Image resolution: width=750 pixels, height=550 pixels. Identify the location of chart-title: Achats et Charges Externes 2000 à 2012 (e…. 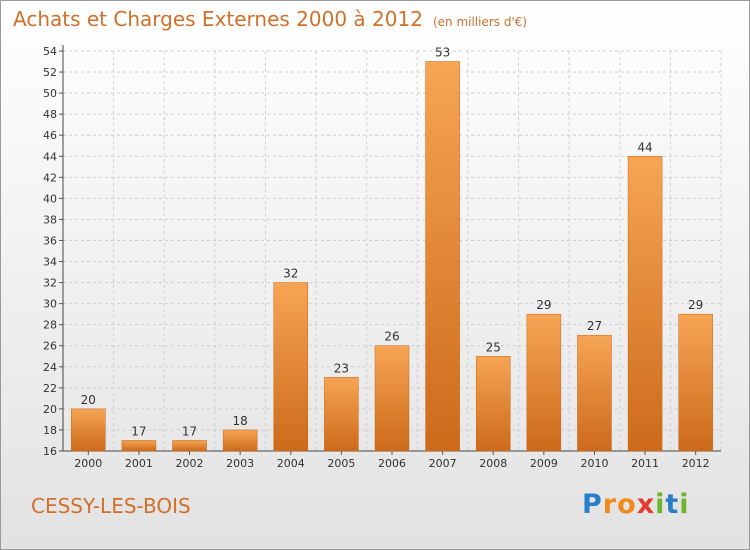
(270, 19).